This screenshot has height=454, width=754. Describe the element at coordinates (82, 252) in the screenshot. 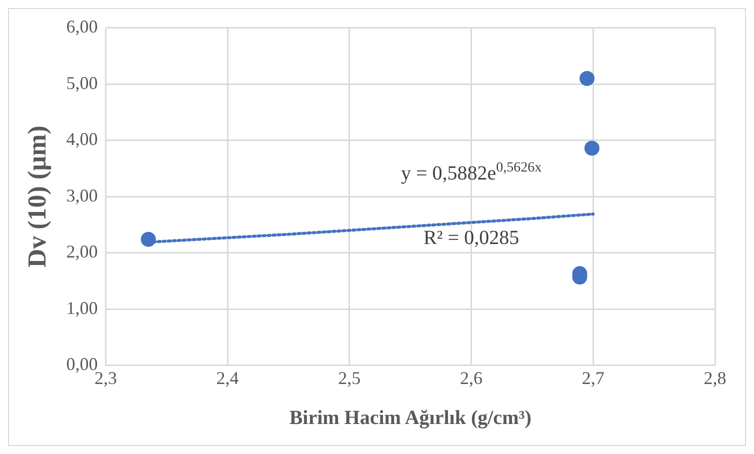

I see `y-tick-label: 2,00` at that location.